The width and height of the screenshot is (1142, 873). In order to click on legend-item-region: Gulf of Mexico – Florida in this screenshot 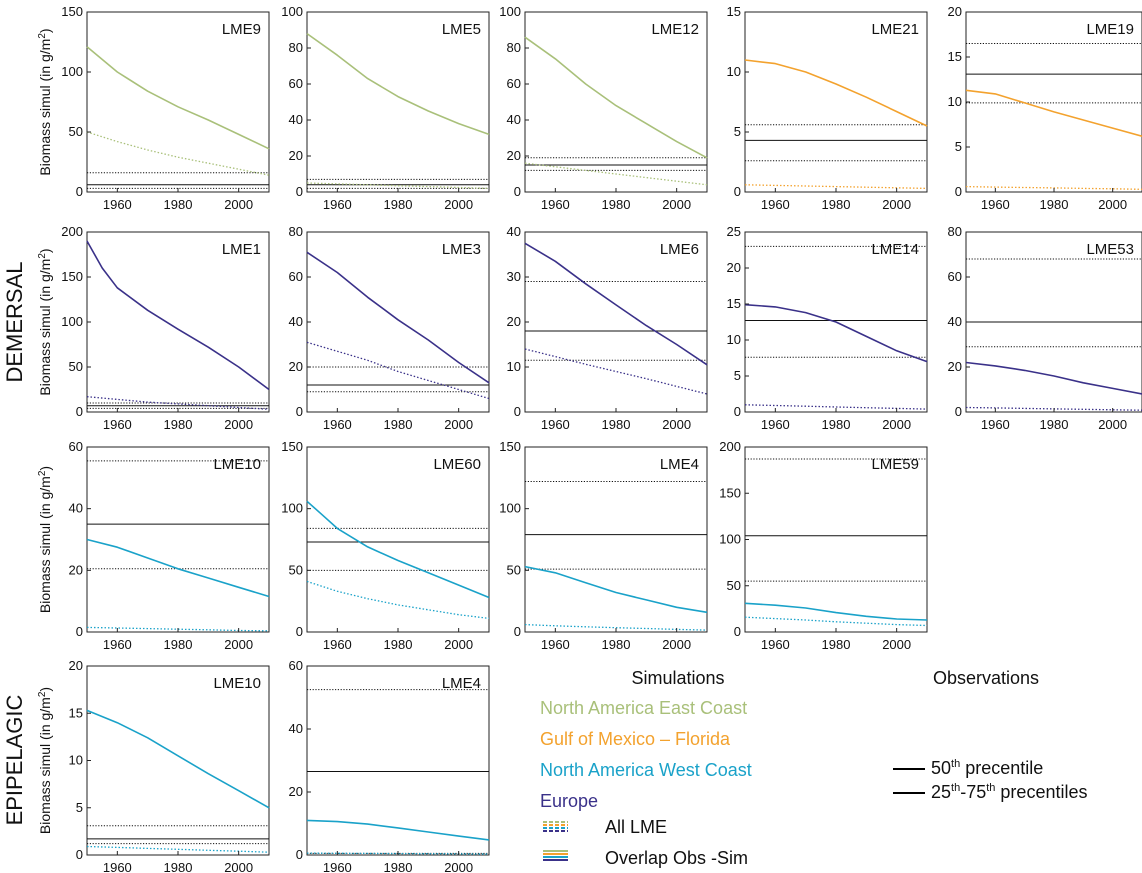, I will do `click(635, 739)`.